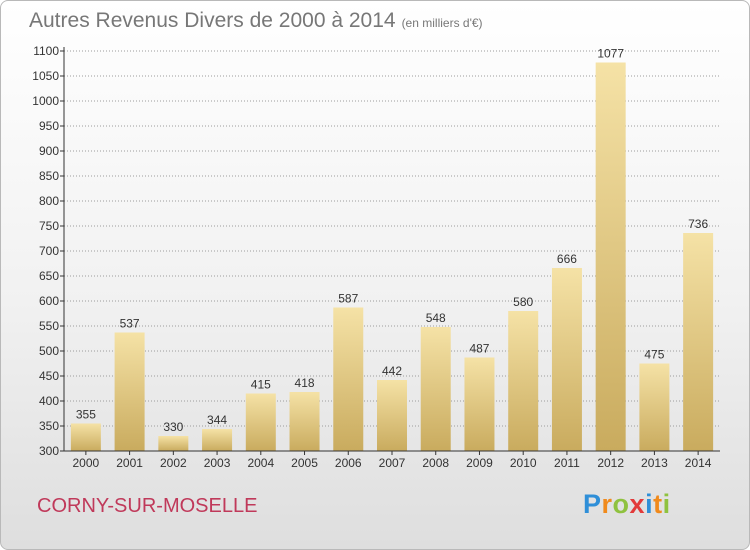 The image size is (750, 550). Describe the element at coordinates (442, 23) in the screenshot. I see `chart-subtitle: (en milliers d'€)` at that location.